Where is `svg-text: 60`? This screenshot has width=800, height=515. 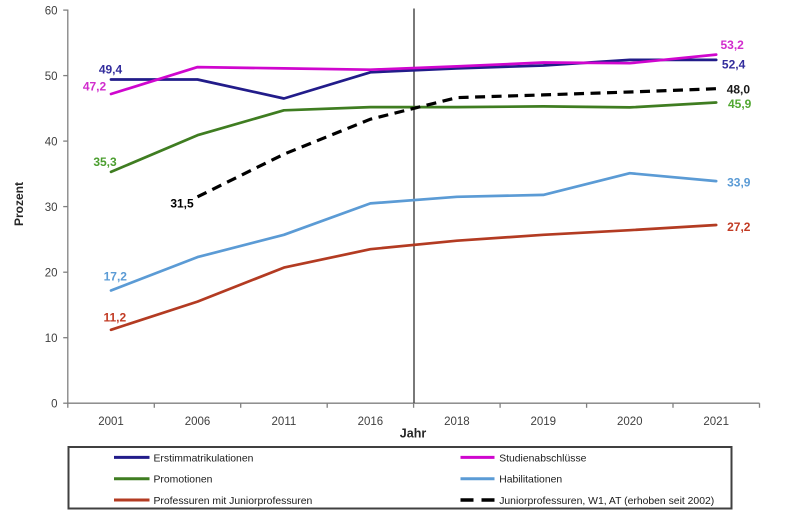
svg-text: 60 is located at coordinates (51, 11).